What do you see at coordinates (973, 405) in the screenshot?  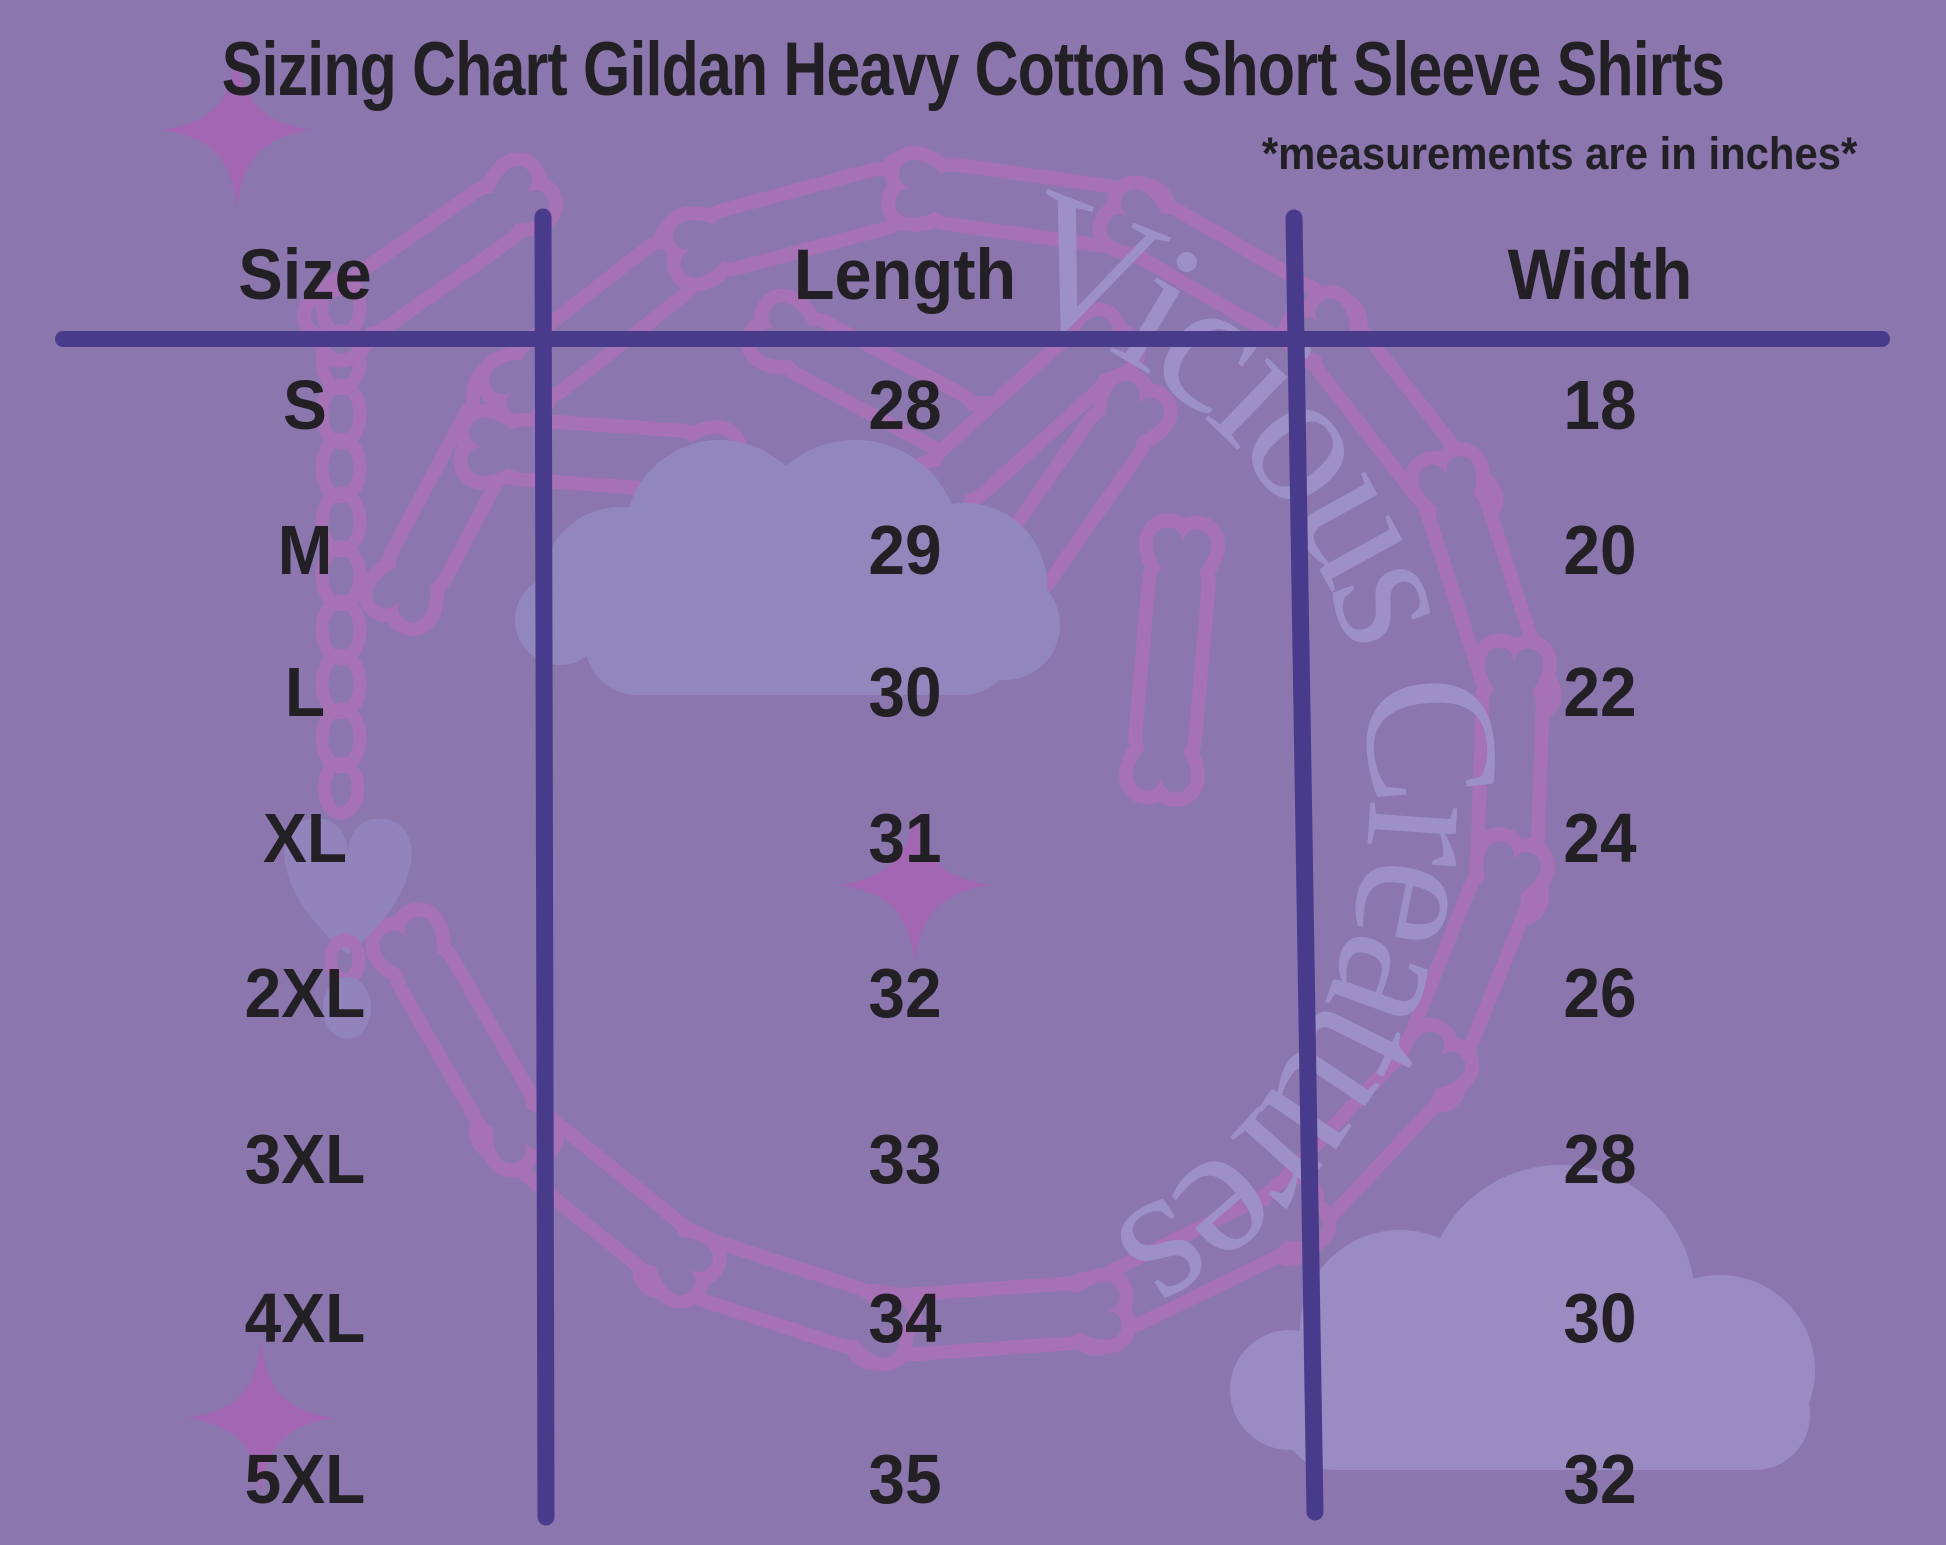 I see `table-row: S 28 18` at bounding box center [973, 405].